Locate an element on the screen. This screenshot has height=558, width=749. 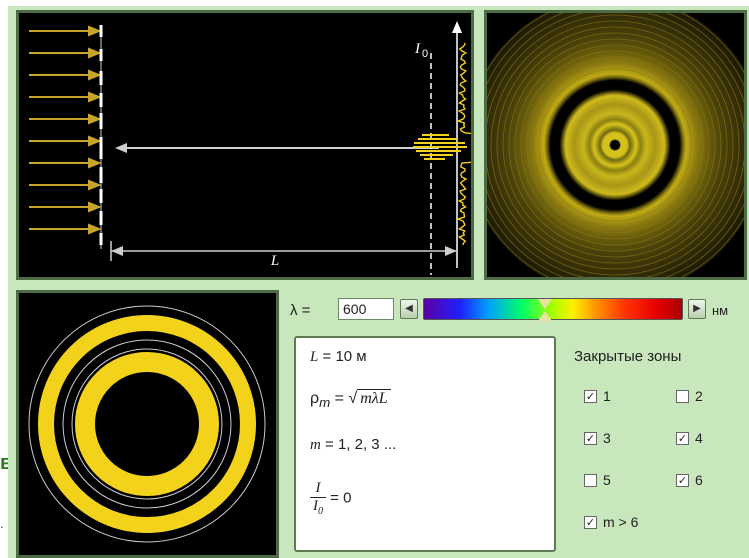
wavelength-decrease-button: ◀ is located at coordinates (409, 309).